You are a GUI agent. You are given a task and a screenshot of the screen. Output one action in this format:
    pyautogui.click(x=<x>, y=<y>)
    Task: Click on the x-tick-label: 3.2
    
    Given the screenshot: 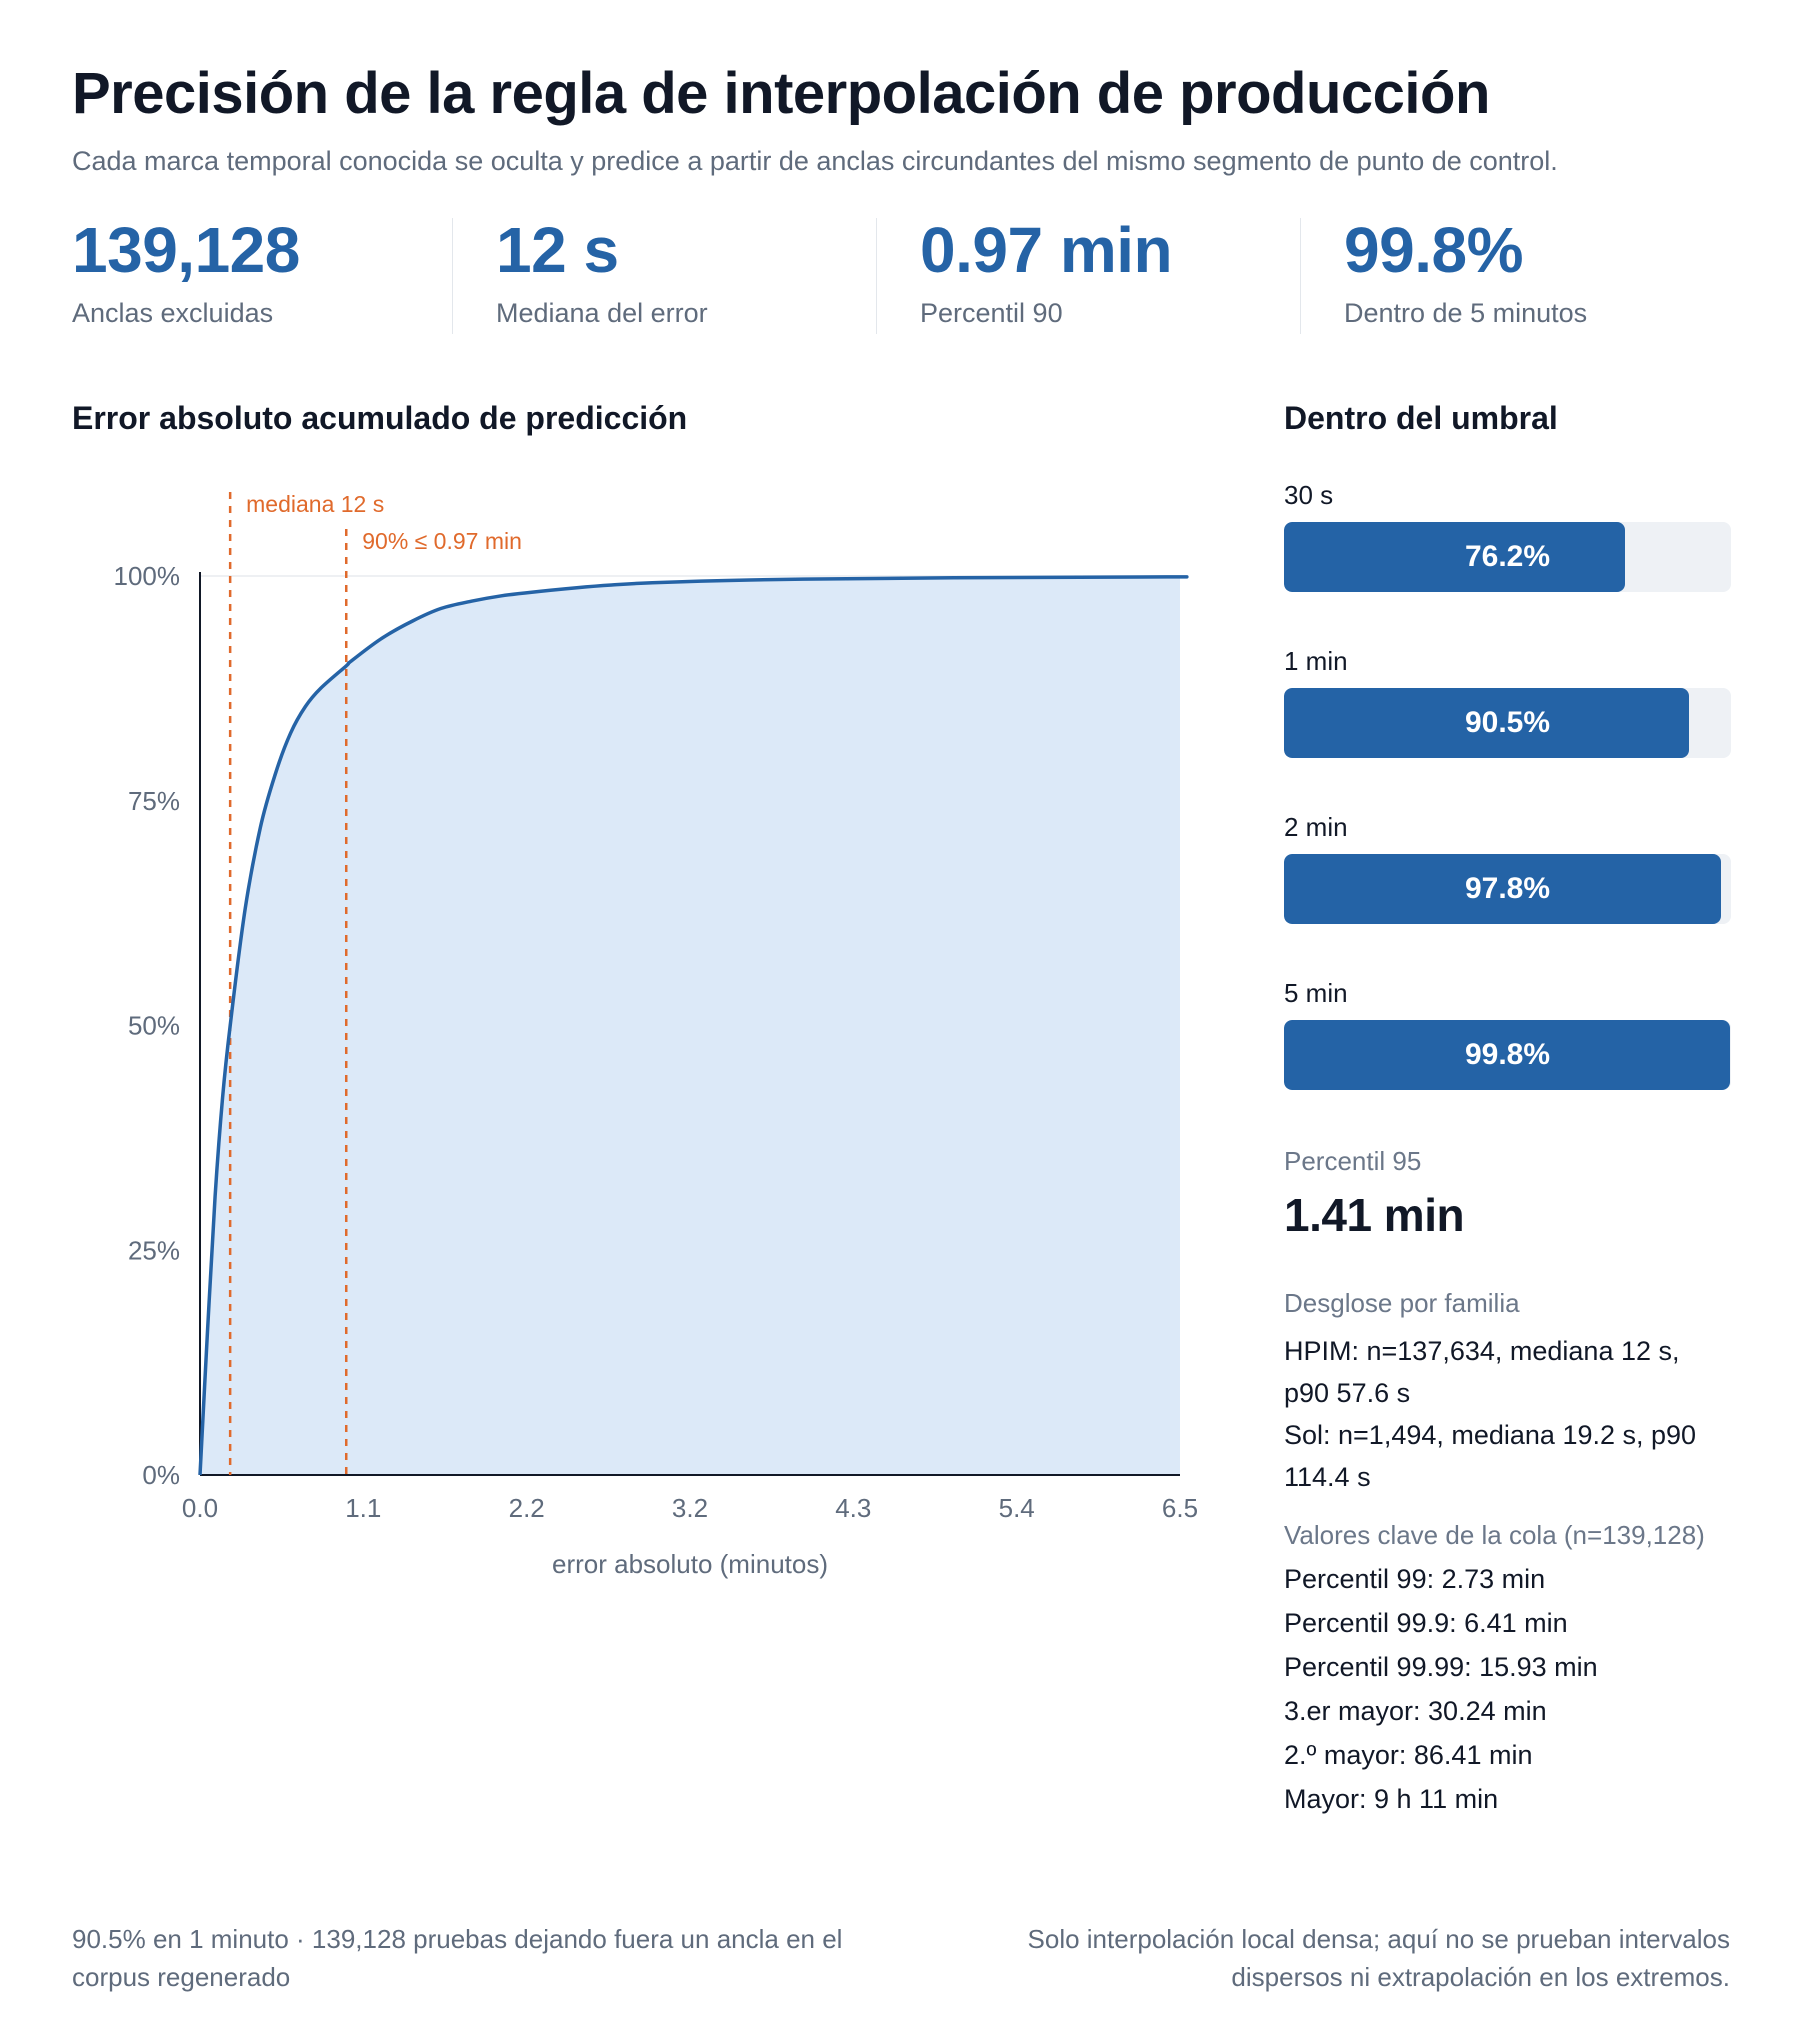 What is the action you would take?
    pyautogui.click(x=690, y=1508)
    